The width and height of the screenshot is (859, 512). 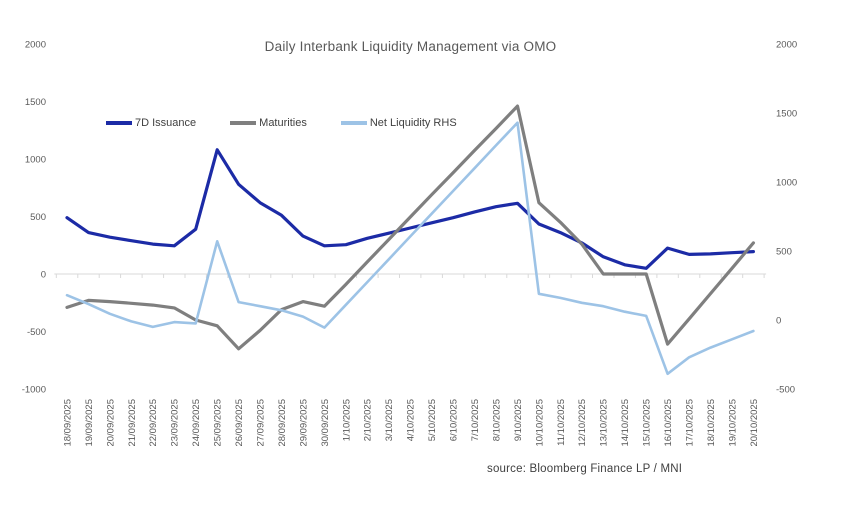 I want to click on x-axis-date-label: 17/10/2025, so click(x=690, y=423).